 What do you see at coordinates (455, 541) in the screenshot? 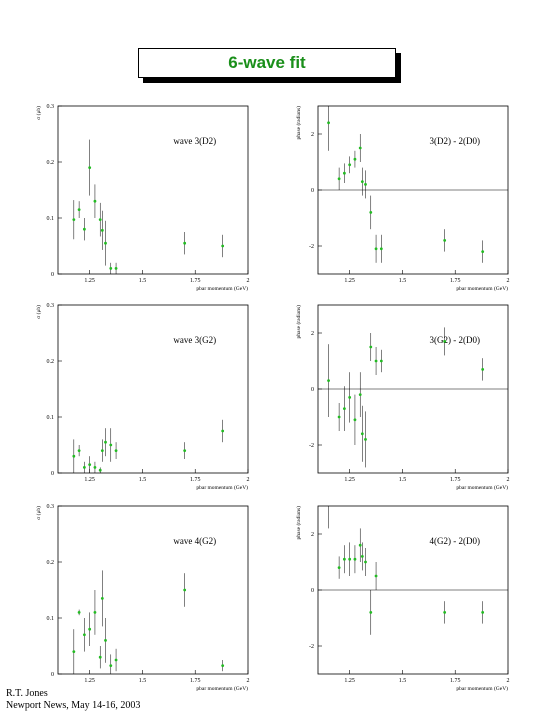
I see `plot-annotation: 4(G2) - 2(D0)` at bounding box center [455, 541].